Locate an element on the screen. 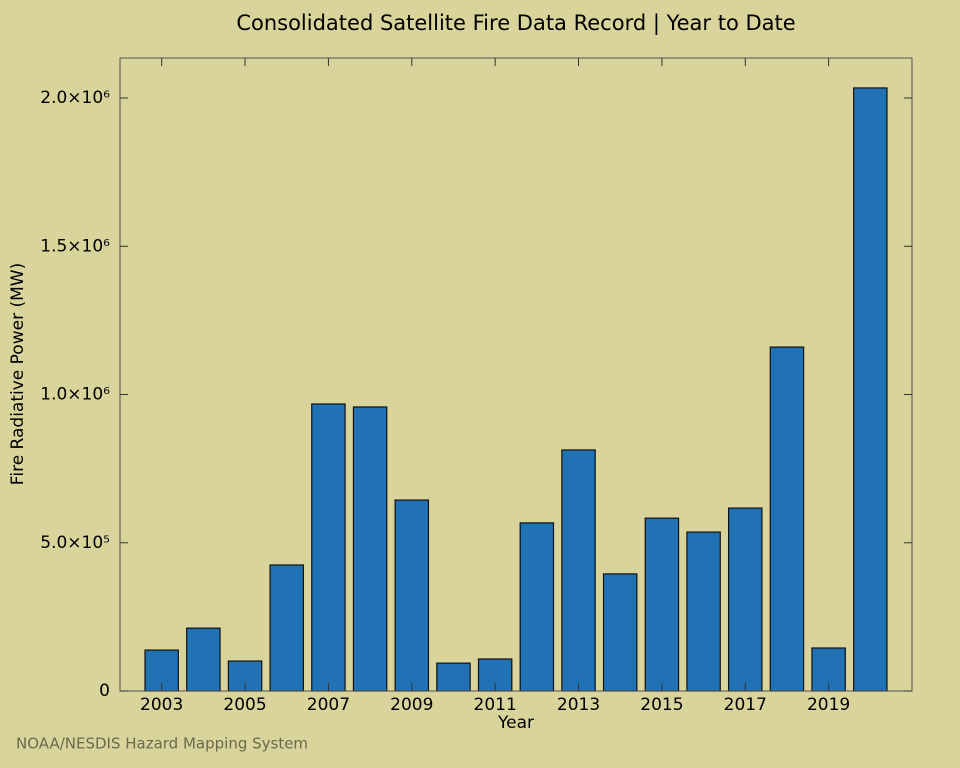 The width and height of the screenshot is (960, 768). y-tick-label: 1.5×10⁶ is located at coordinates (75, 246).